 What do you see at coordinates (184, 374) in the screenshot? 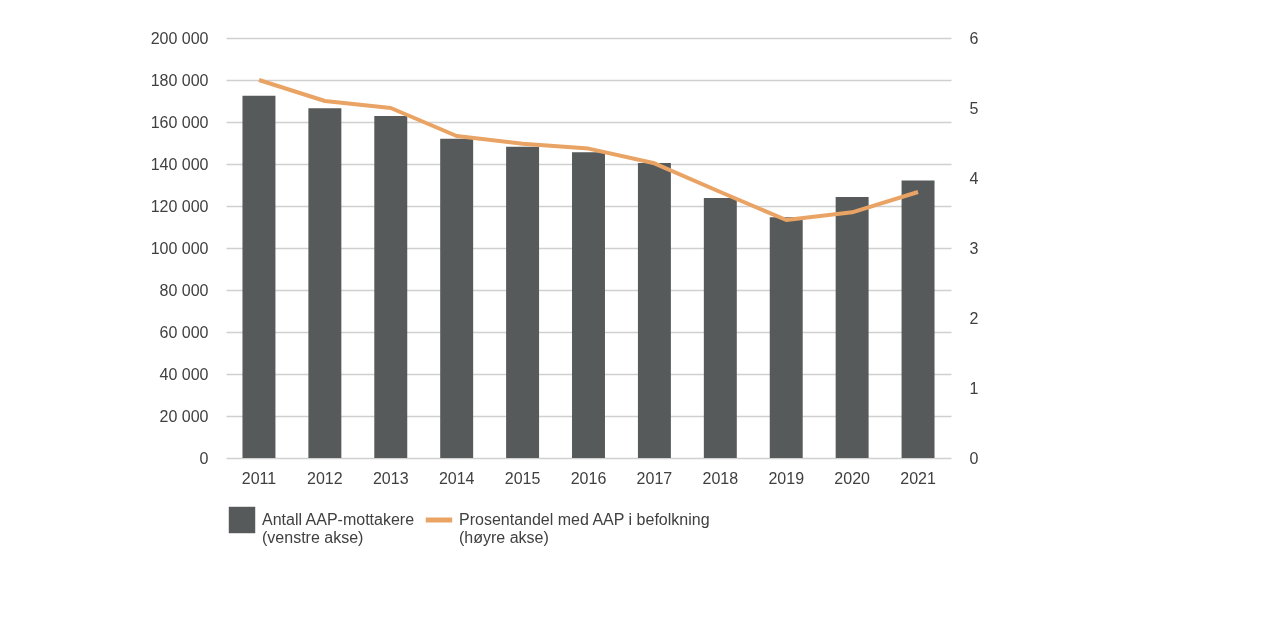
I see `y-tick-label: 40 000` at bounding box center [184, 374].